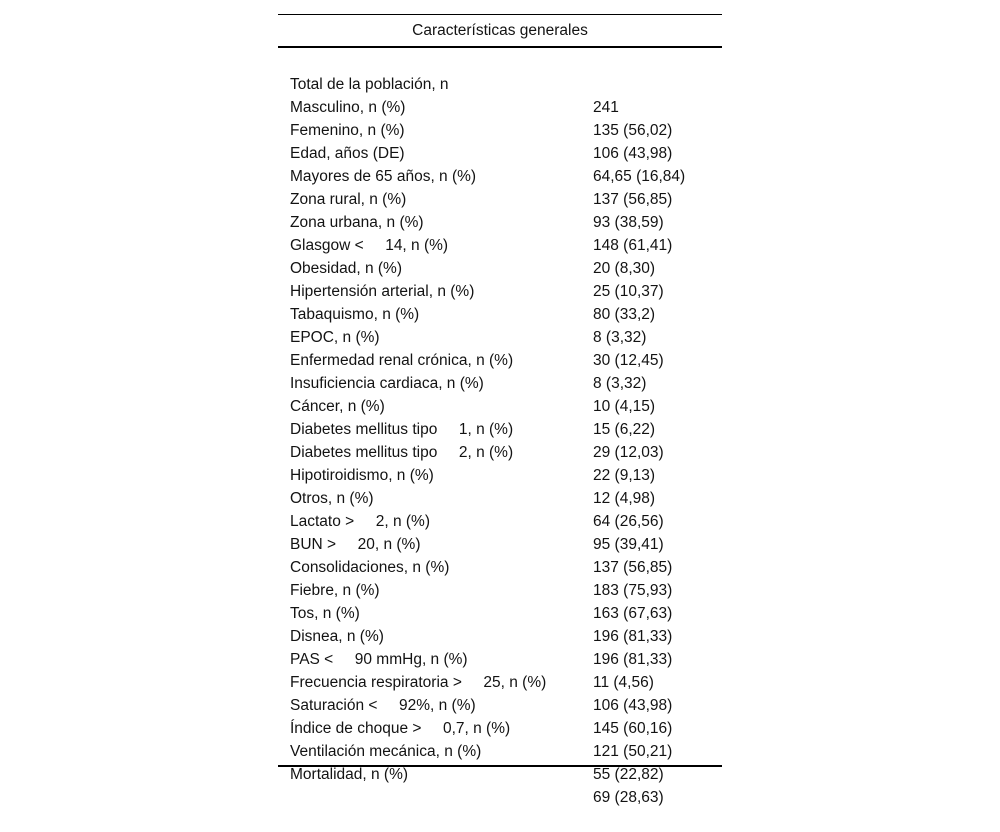 Image resolution: width=1000 pixels, height=832 pixels. Describe the element at coordinates (500, 612) in the screenshot. I see `table-row: Tos, n (%) 196 (81,33)` at that location.